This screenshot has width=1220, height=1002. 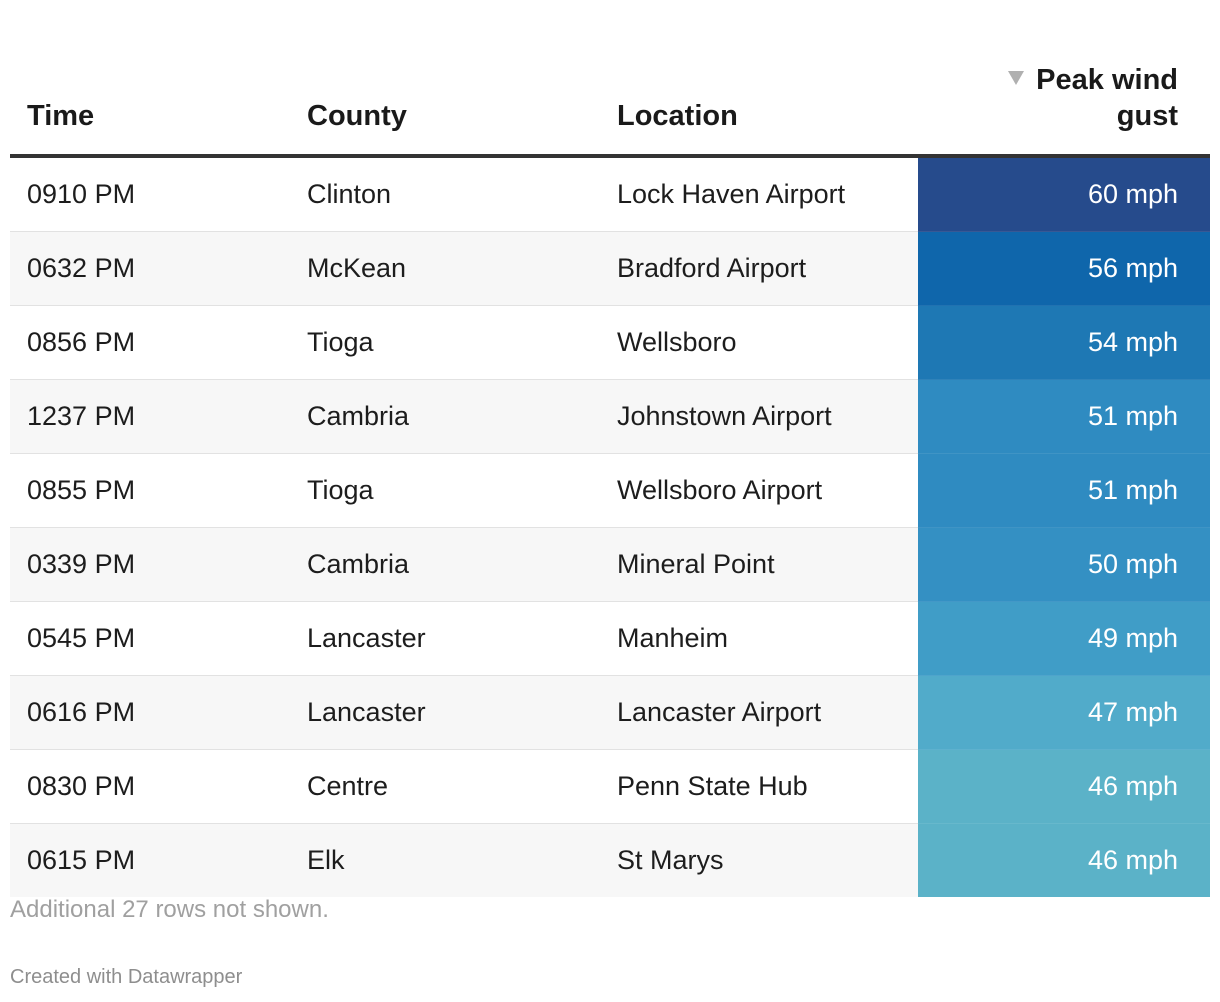 I want to click on cell-county: McKean, so click(x=445, y=268).